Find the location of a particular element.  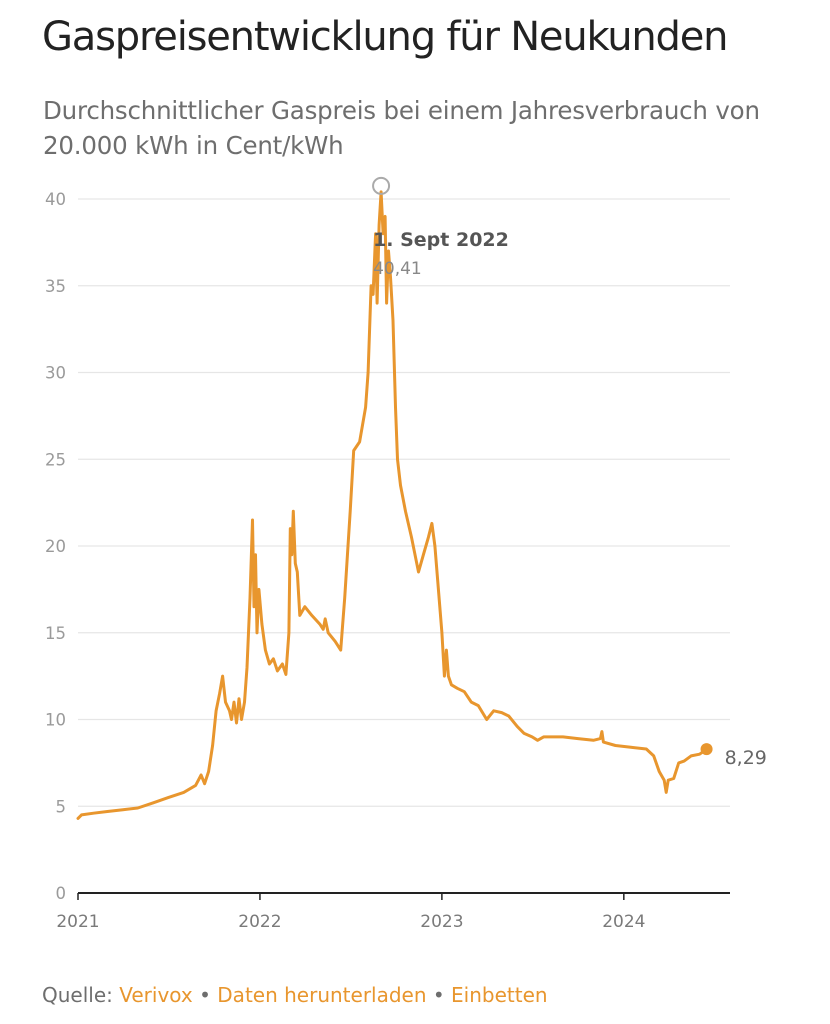

x-tick-label: 2024 is located at coordinates (623, 922).